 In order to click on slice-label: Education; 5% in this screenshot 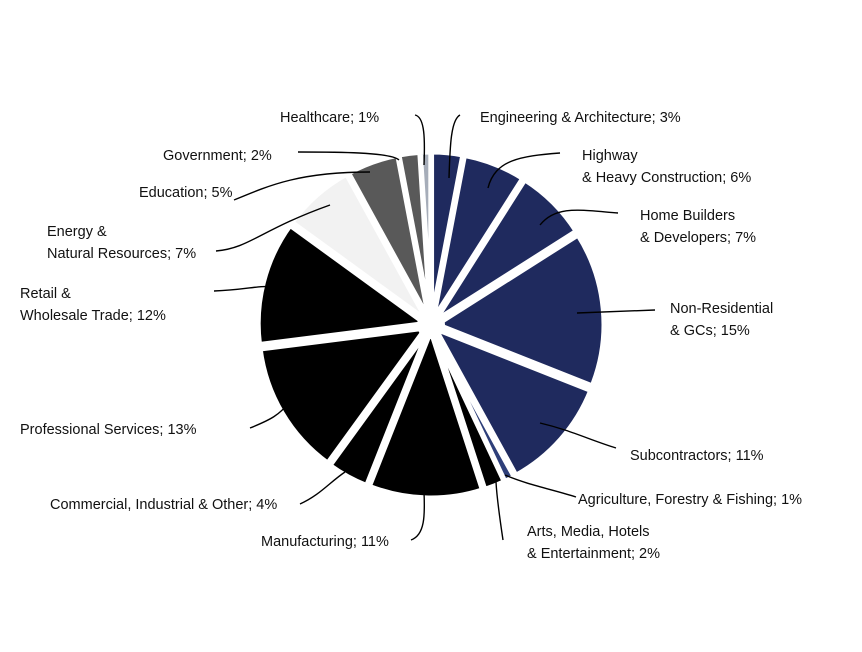, I will do `click(186, 193)`.